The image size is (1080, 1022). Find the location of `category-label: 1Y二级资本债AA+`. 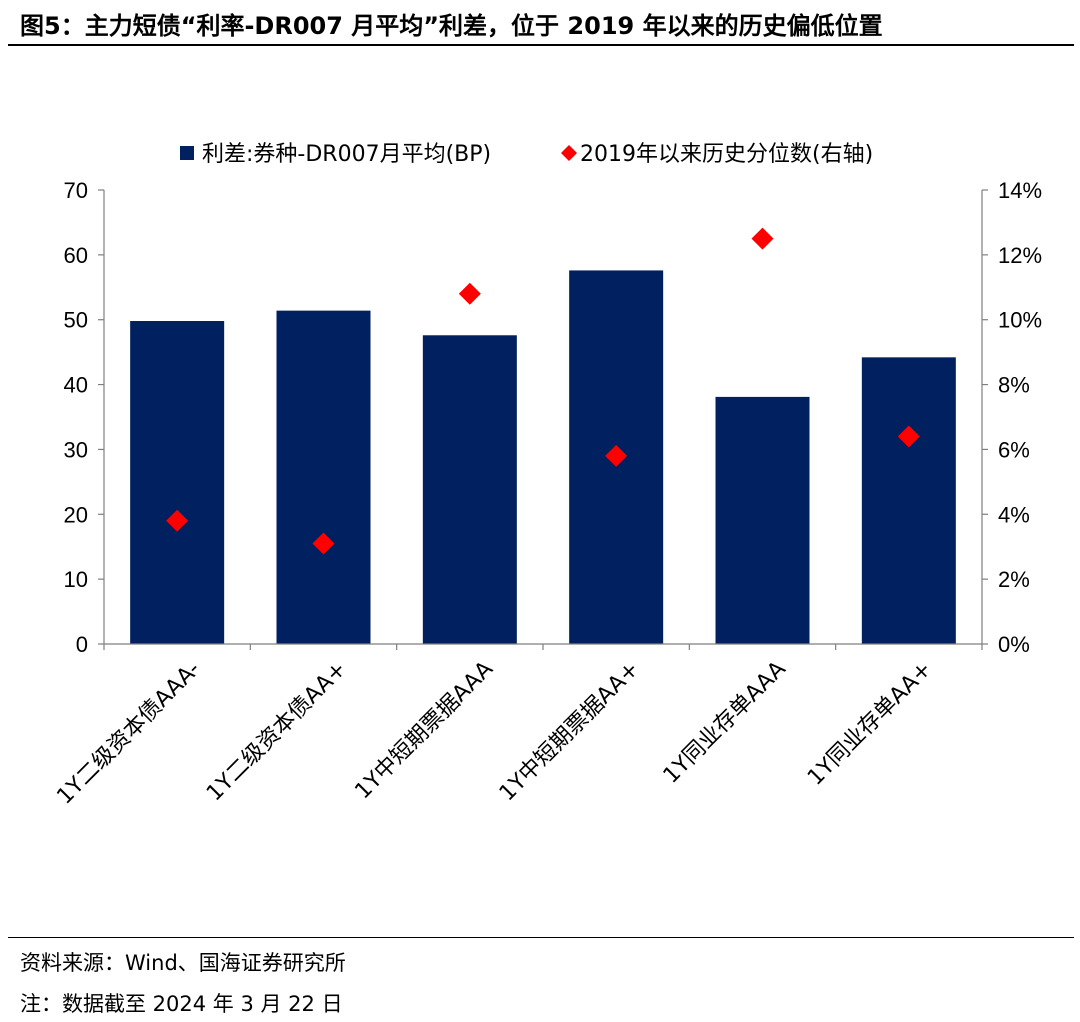

category-label: 1Y二级资本债AA+ is located at coordinates (277, 732).